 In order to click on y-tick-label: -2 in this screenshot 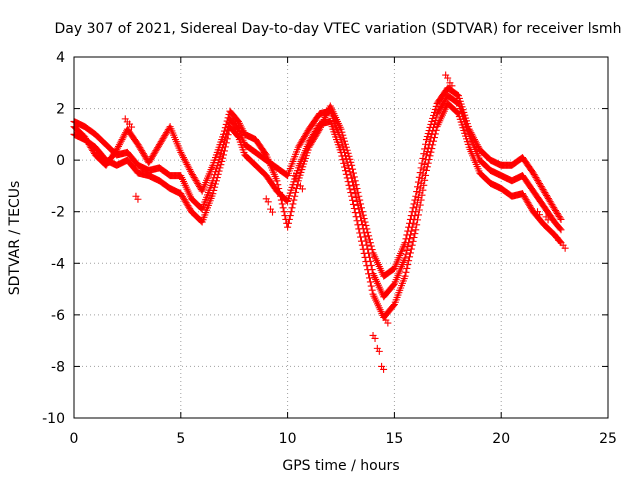, I will do `click(58, 213)`.